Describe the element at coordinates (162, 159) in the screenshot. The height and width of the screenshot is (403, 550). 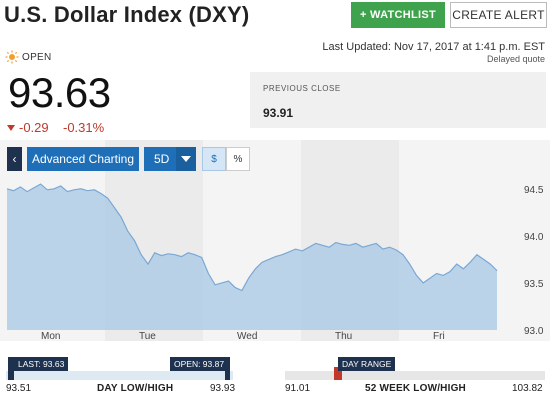
I see `time-range-label: 5D` at that location.